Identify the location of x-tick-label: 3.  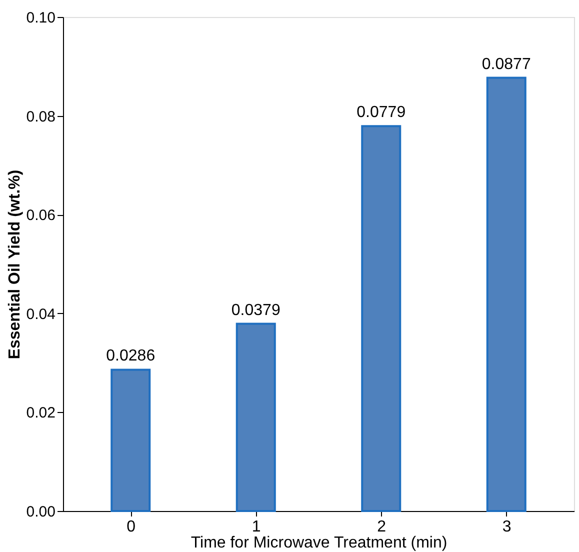
(507, 527).